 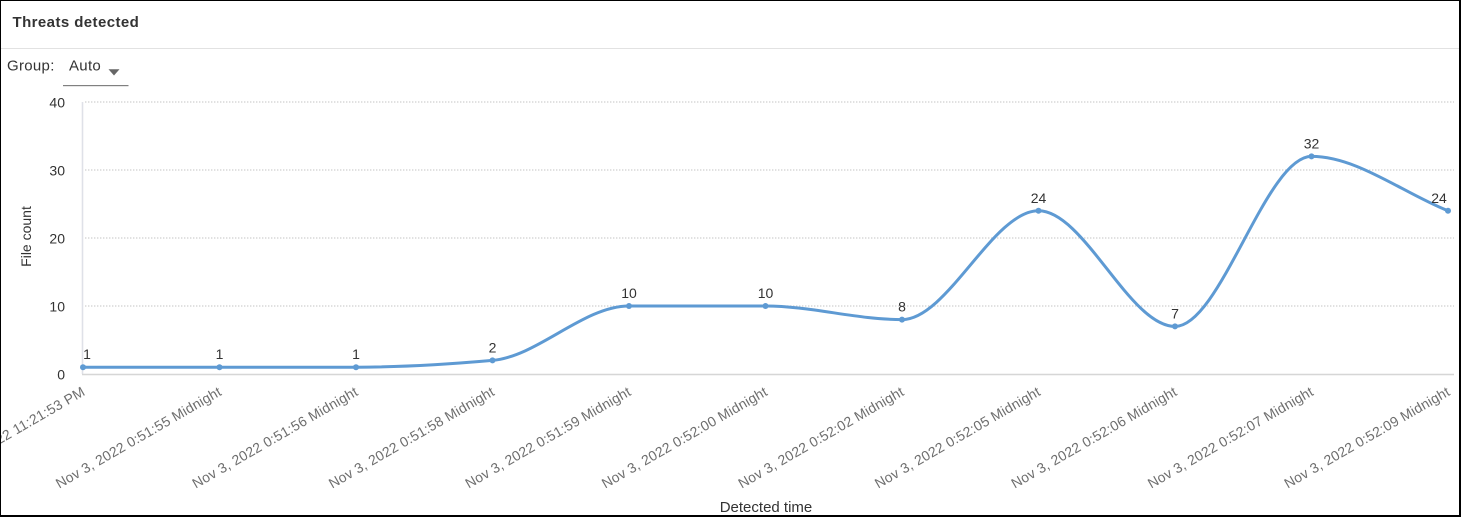 What do you see at coordinates (85, 66) in the screenshot?
I see `svg-text: Auto` at bounding box center [85, 66].